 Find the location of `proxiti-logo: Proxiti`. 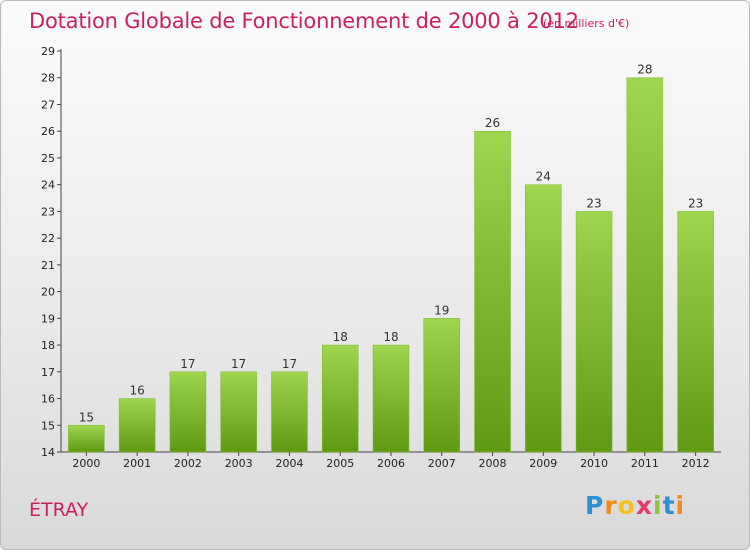

proxiti-logo: Proxiti is located at coordinates (635, 505).